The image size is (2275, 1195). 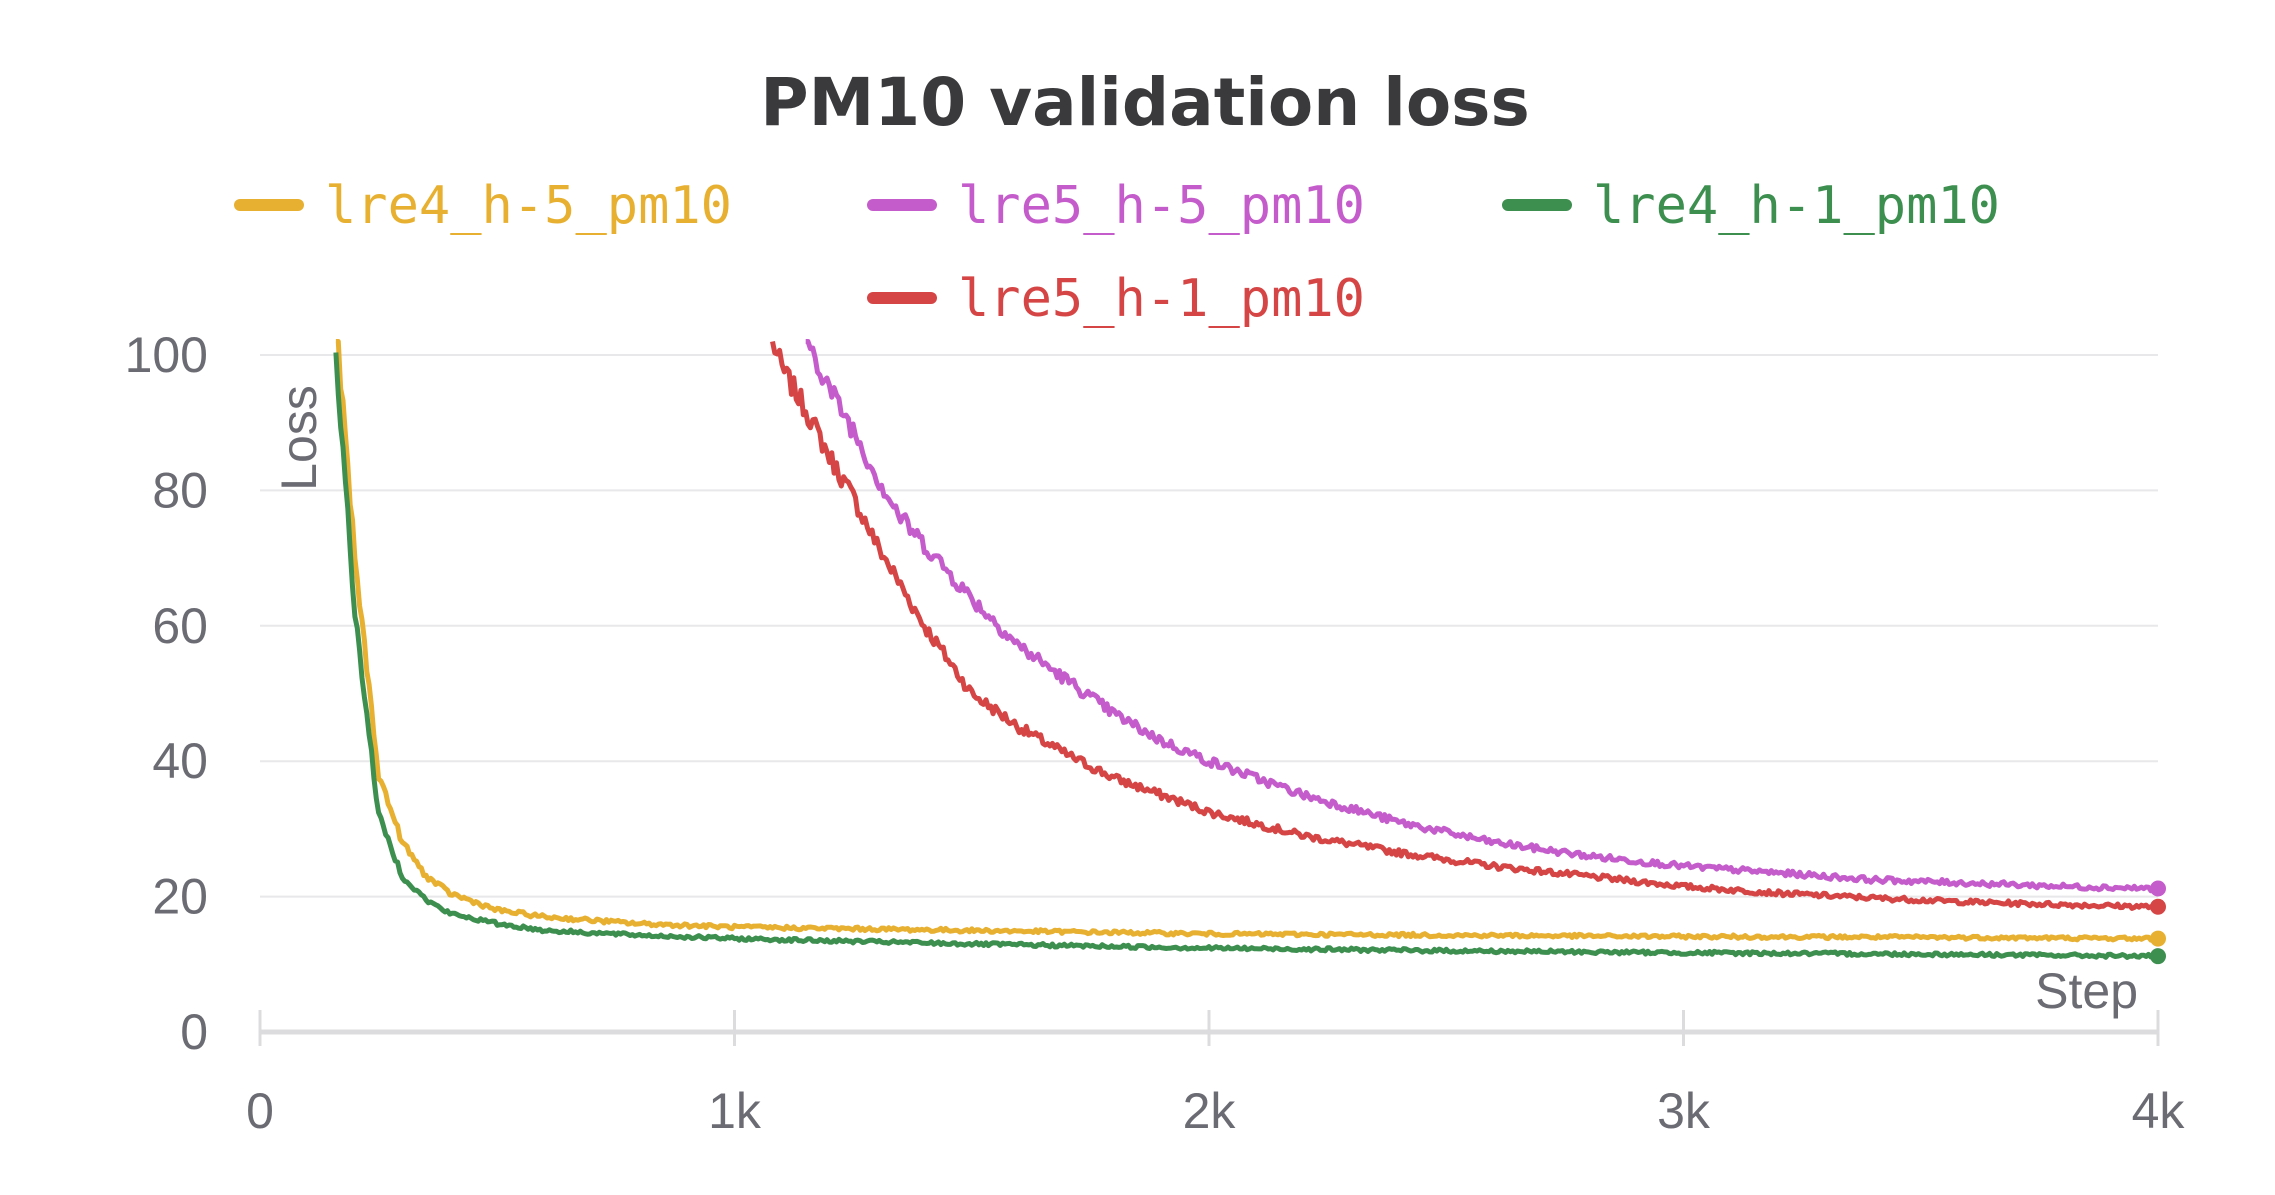 I want to click on y-tick-label: 0, so click(x=194, y=1032).